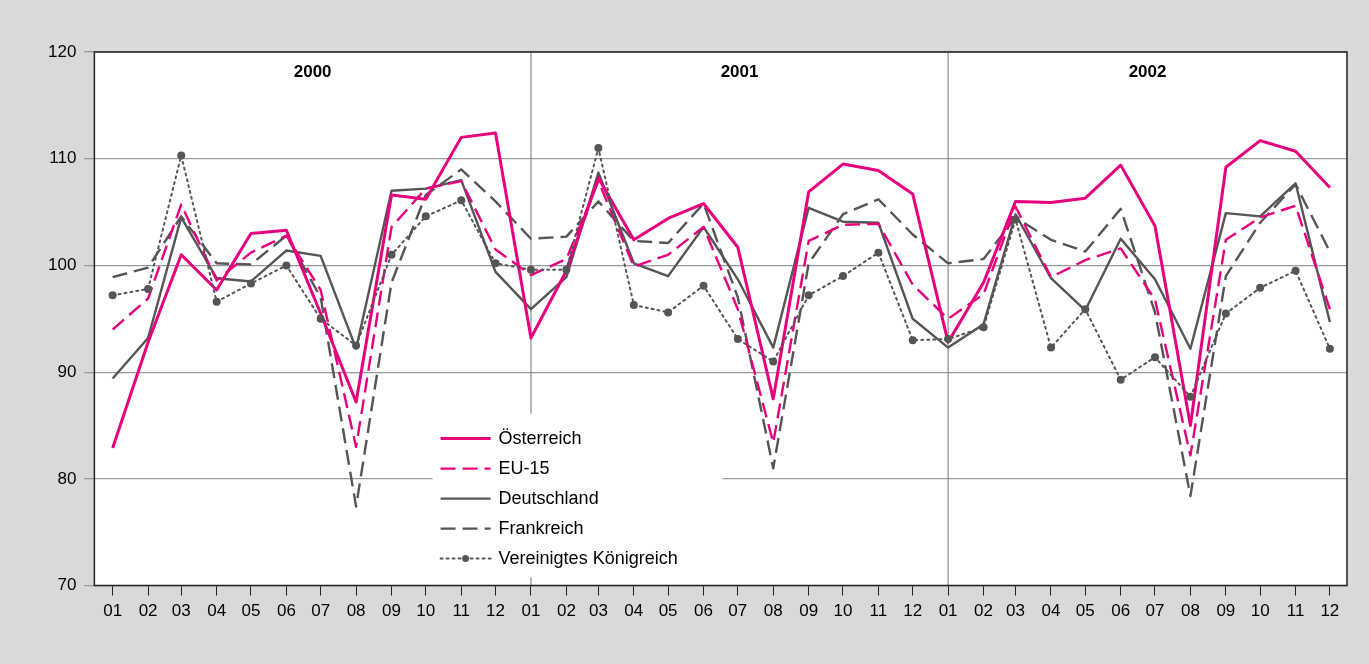 This screenshot has height=664, width=1369. What do you see at coordinates (62, 265) in the screenshot?
I see `y-tick-label: 100` at bounding box center [62, 265].